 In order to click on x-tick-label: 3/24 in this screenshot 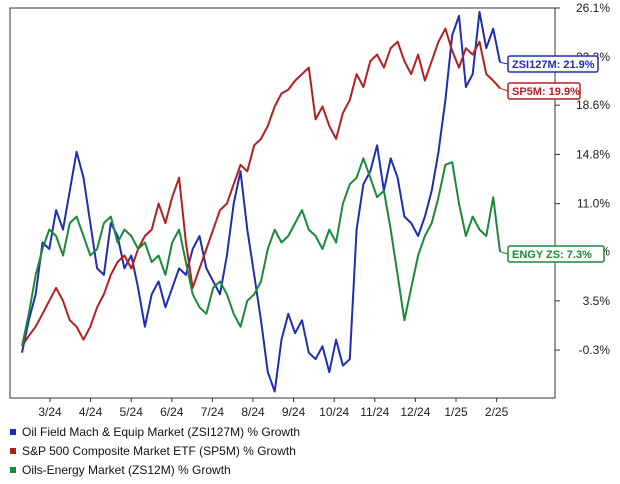, I will do `click(50, 412)`.